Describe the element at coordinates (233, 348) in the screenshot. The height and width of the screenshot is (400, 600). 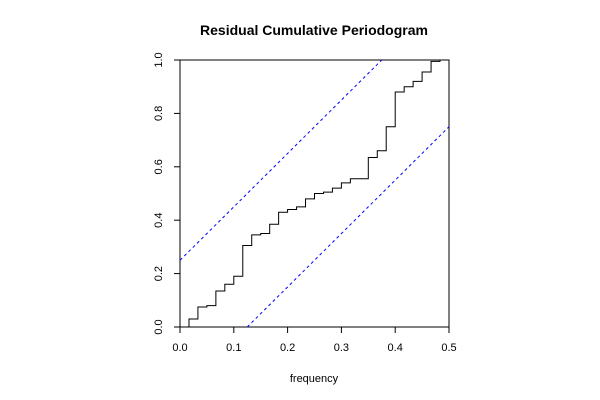
I see `x-tick-label: 0.1` at that location.